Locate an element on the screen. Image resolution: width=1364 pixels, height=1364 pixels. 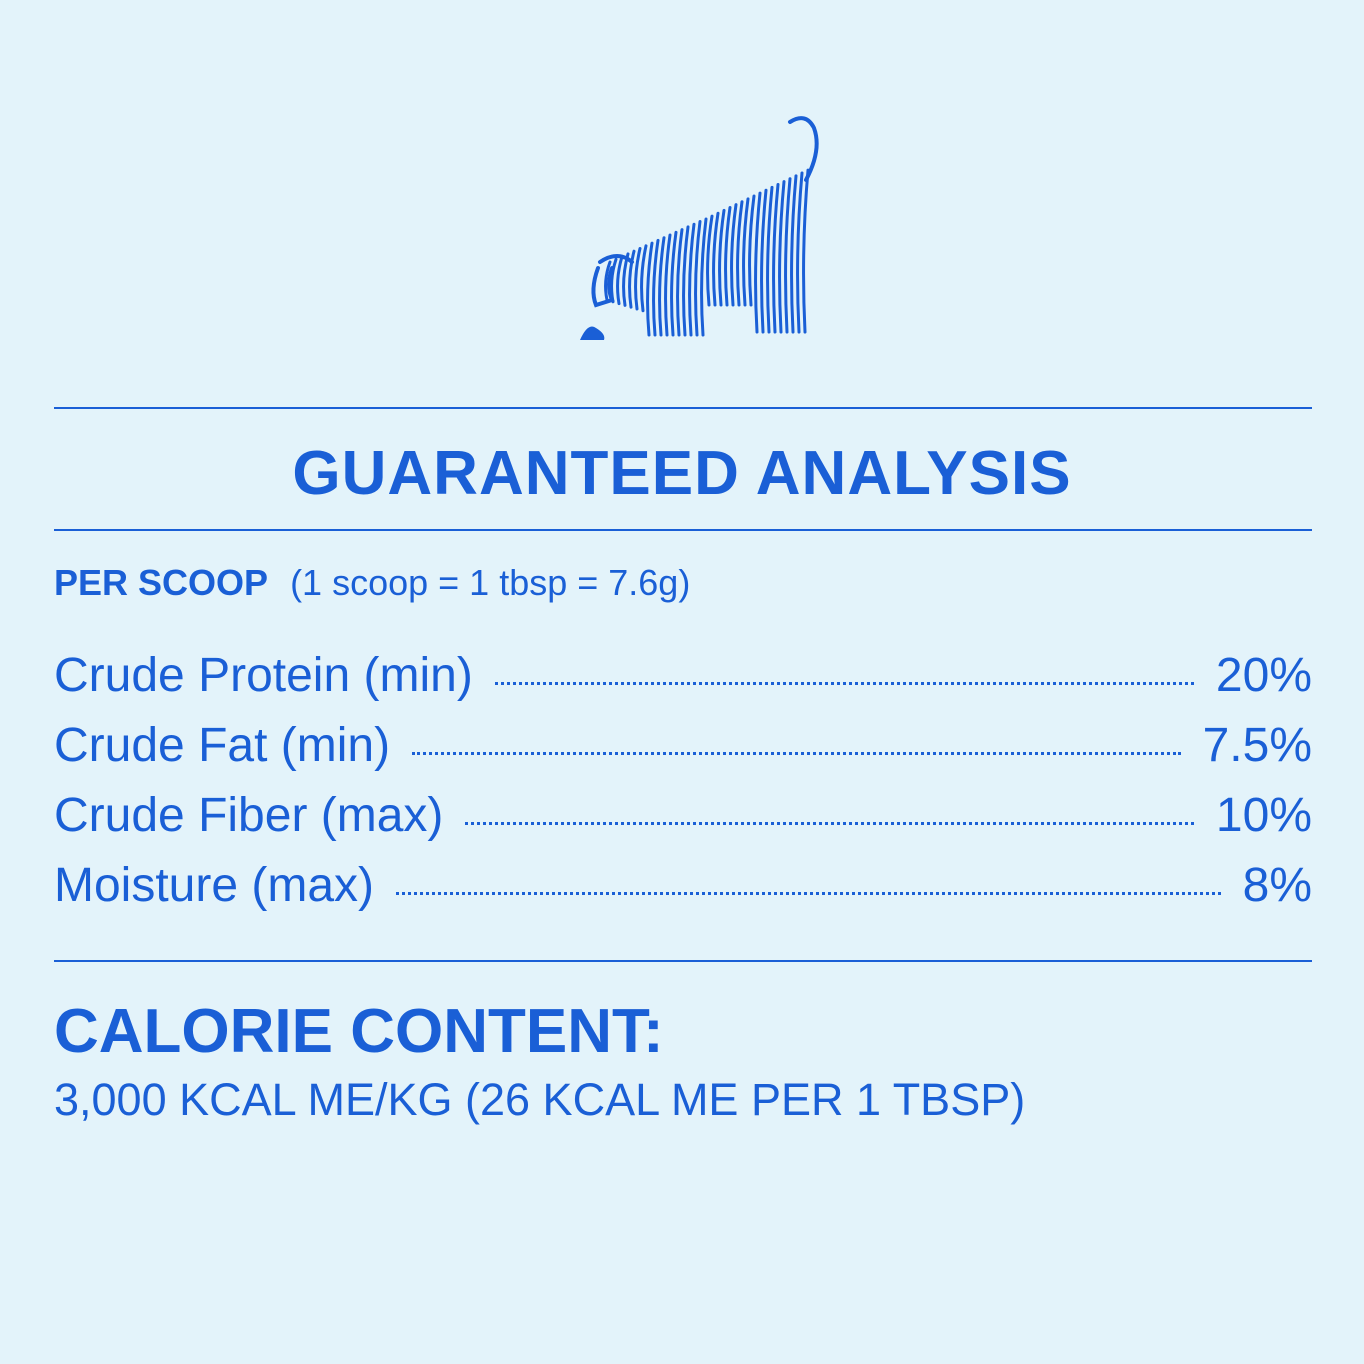
analysis-name: Moisture (max) is located at coordinates (214, 885).